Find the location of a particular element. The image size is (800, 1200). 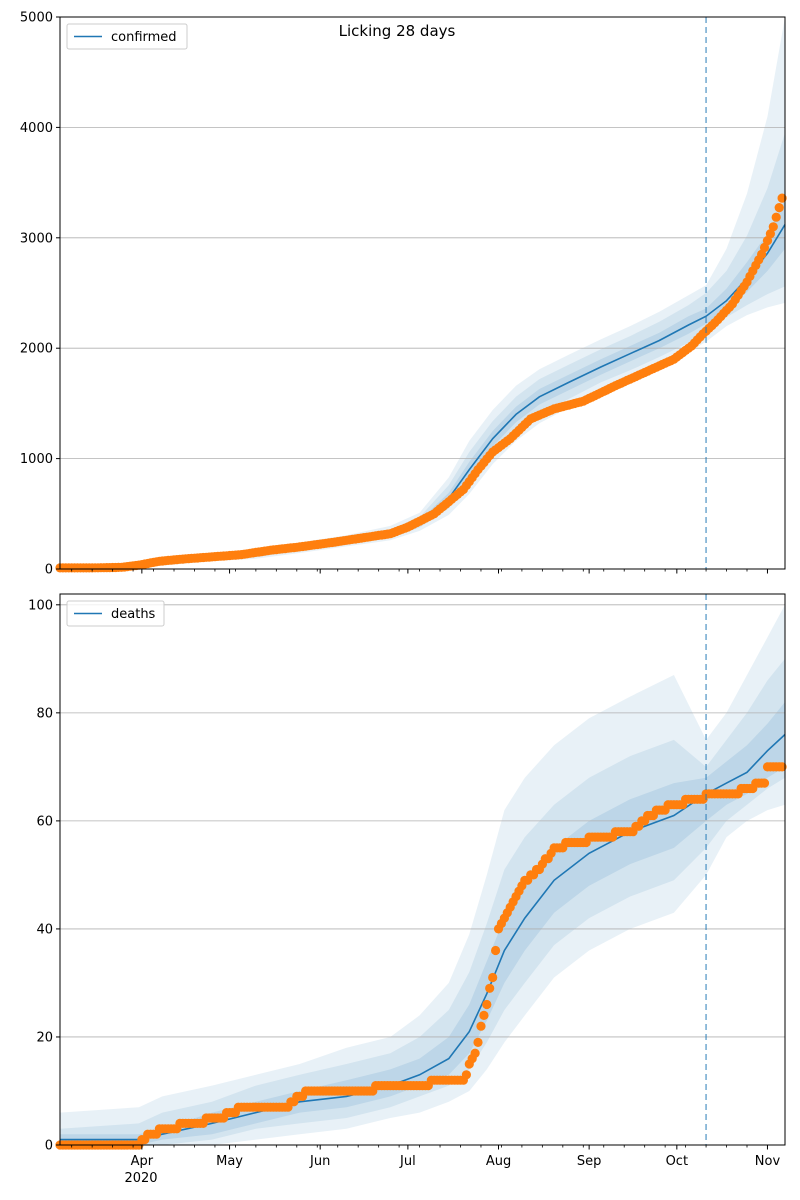

deaths-x-tick-label: Nov is located at coordinates (768, 1161).